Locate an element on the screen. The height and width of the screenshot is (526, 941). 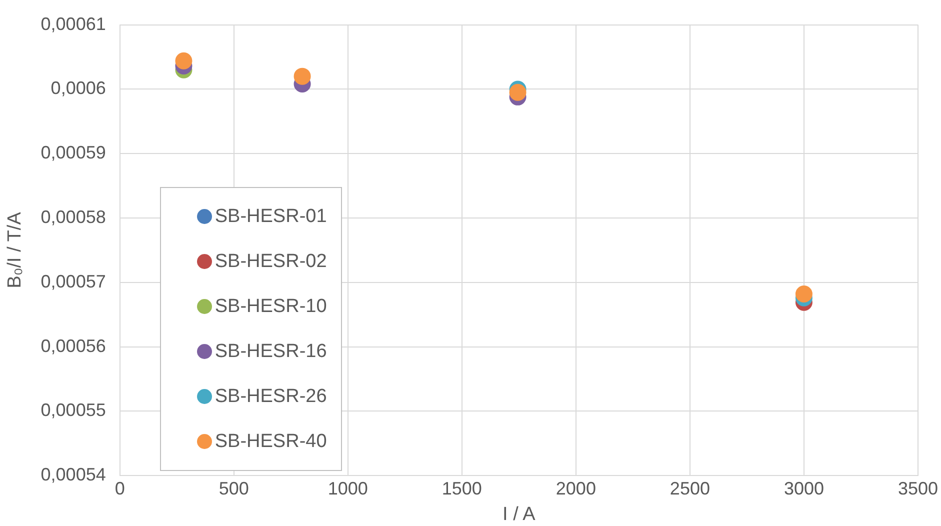
legend-label: SB-HESR-10 is located at coordinates (270, 307).